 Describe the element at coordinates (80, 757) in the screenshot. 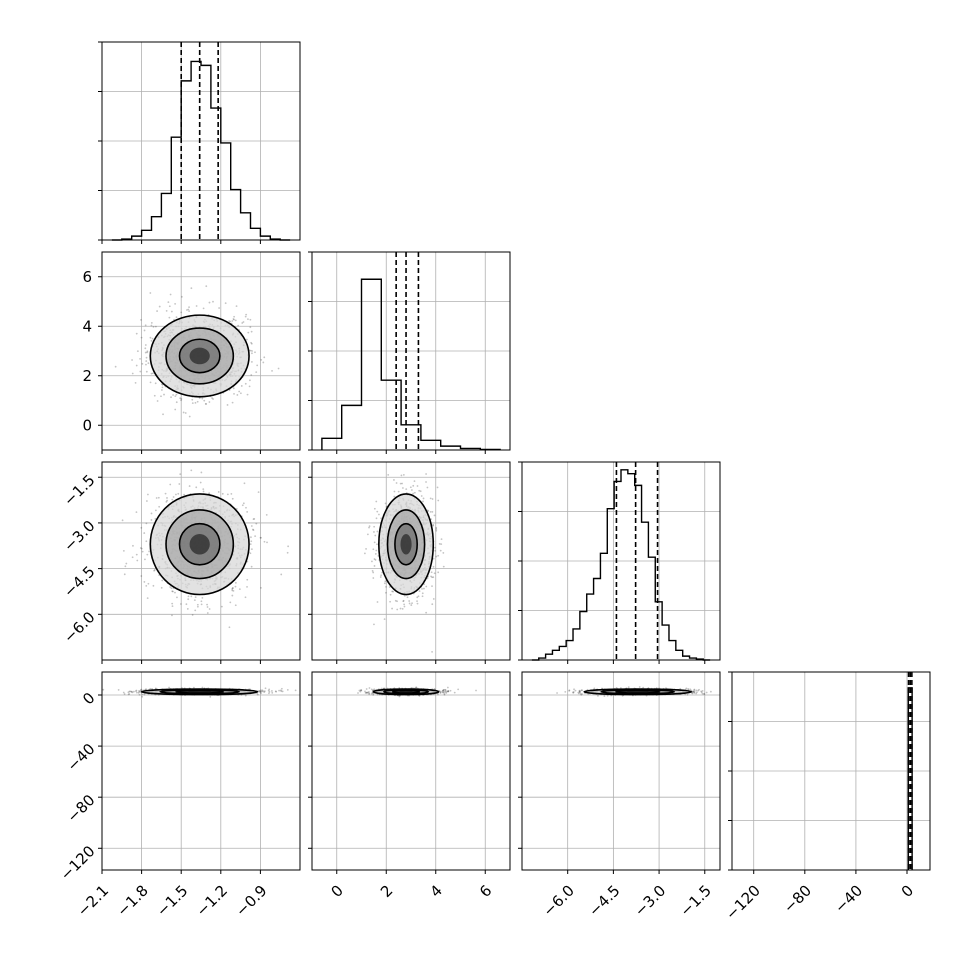

I see `y-tick-label: −40` at that location.